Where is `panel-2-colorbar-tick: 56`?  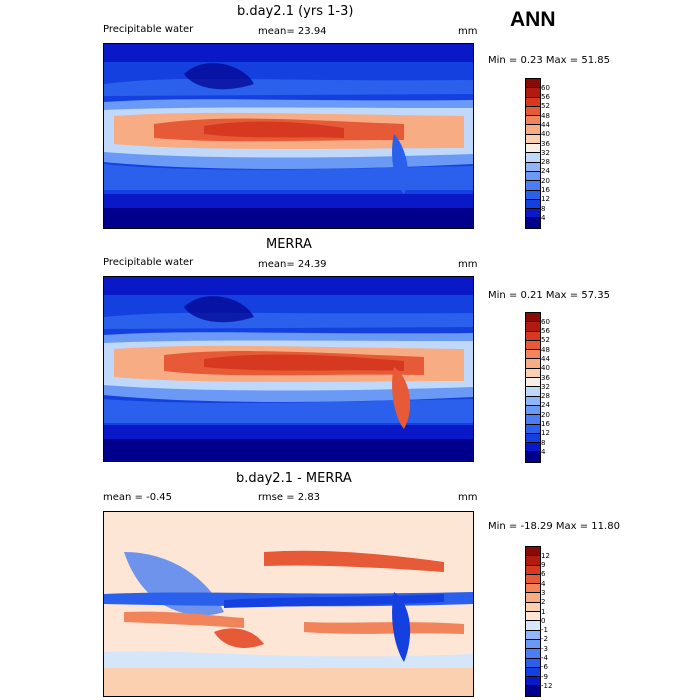
panel-2-colorbar-tick: 56 is located at coordinates (545, 331).